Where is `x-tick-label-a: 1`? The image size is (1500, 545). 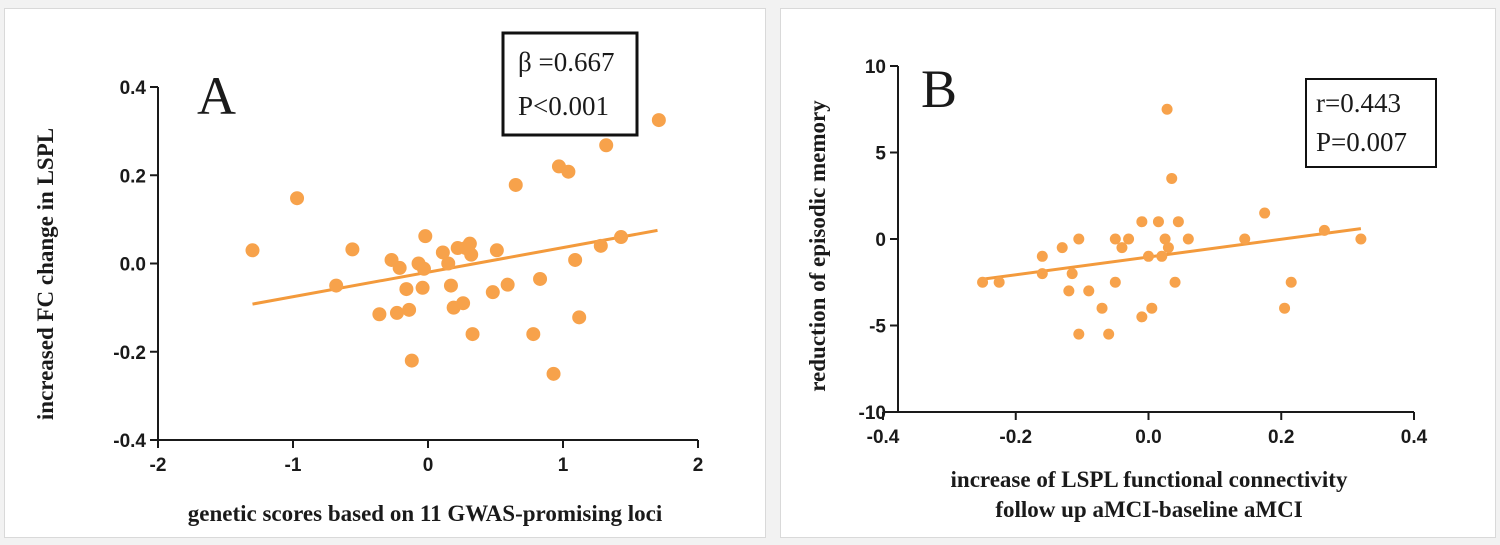
x-tick-label-a: 1 is located at coordinates (563, 465).